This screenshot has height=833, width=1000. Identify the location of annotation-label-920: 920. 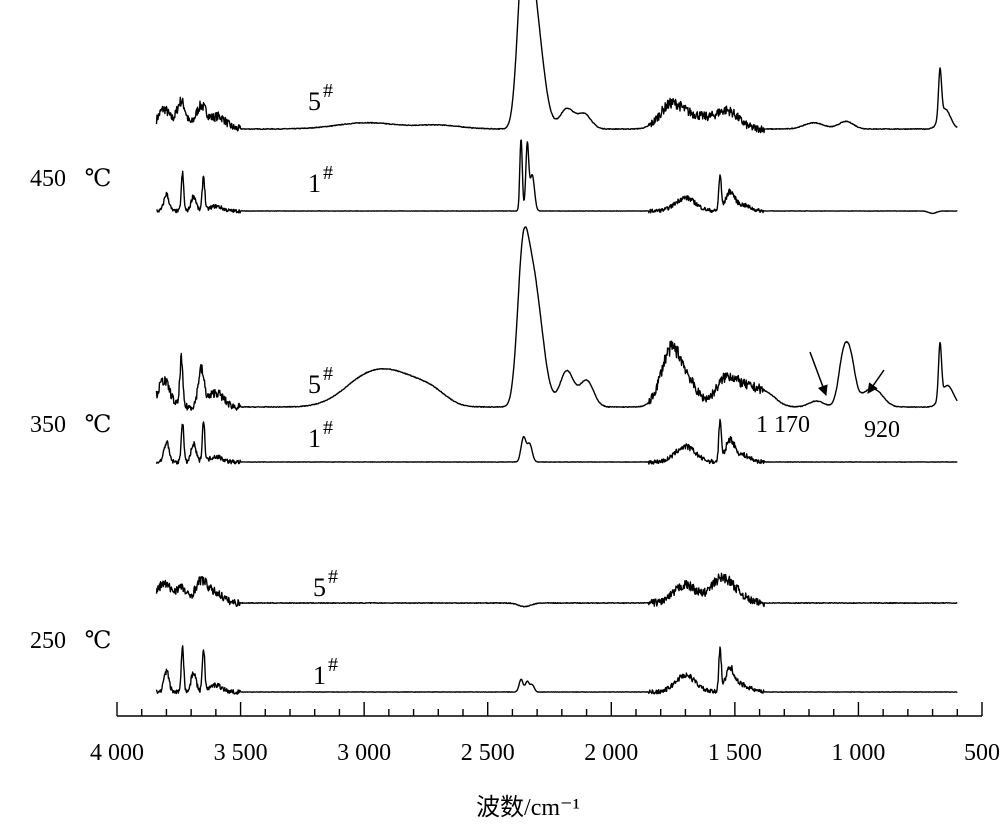
(882, 430).